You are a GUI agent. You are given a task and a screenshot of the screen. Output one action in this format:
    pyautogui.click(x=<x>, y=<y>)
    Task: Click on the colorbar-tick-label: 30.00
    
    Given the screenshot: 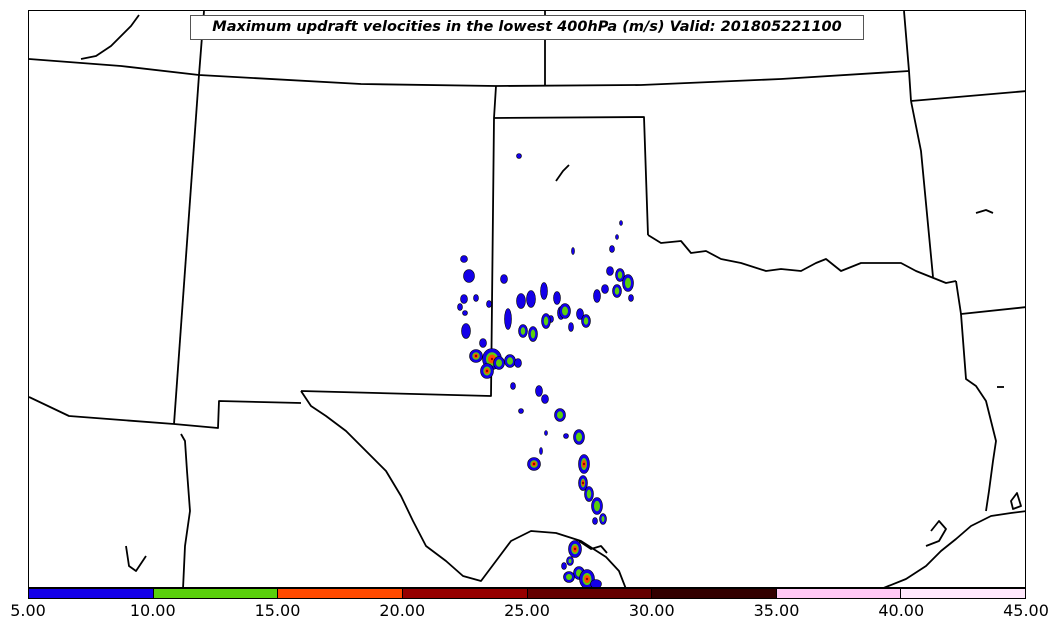 What is the action you would take?
    pyautogui.click(x=651, y=610)
    